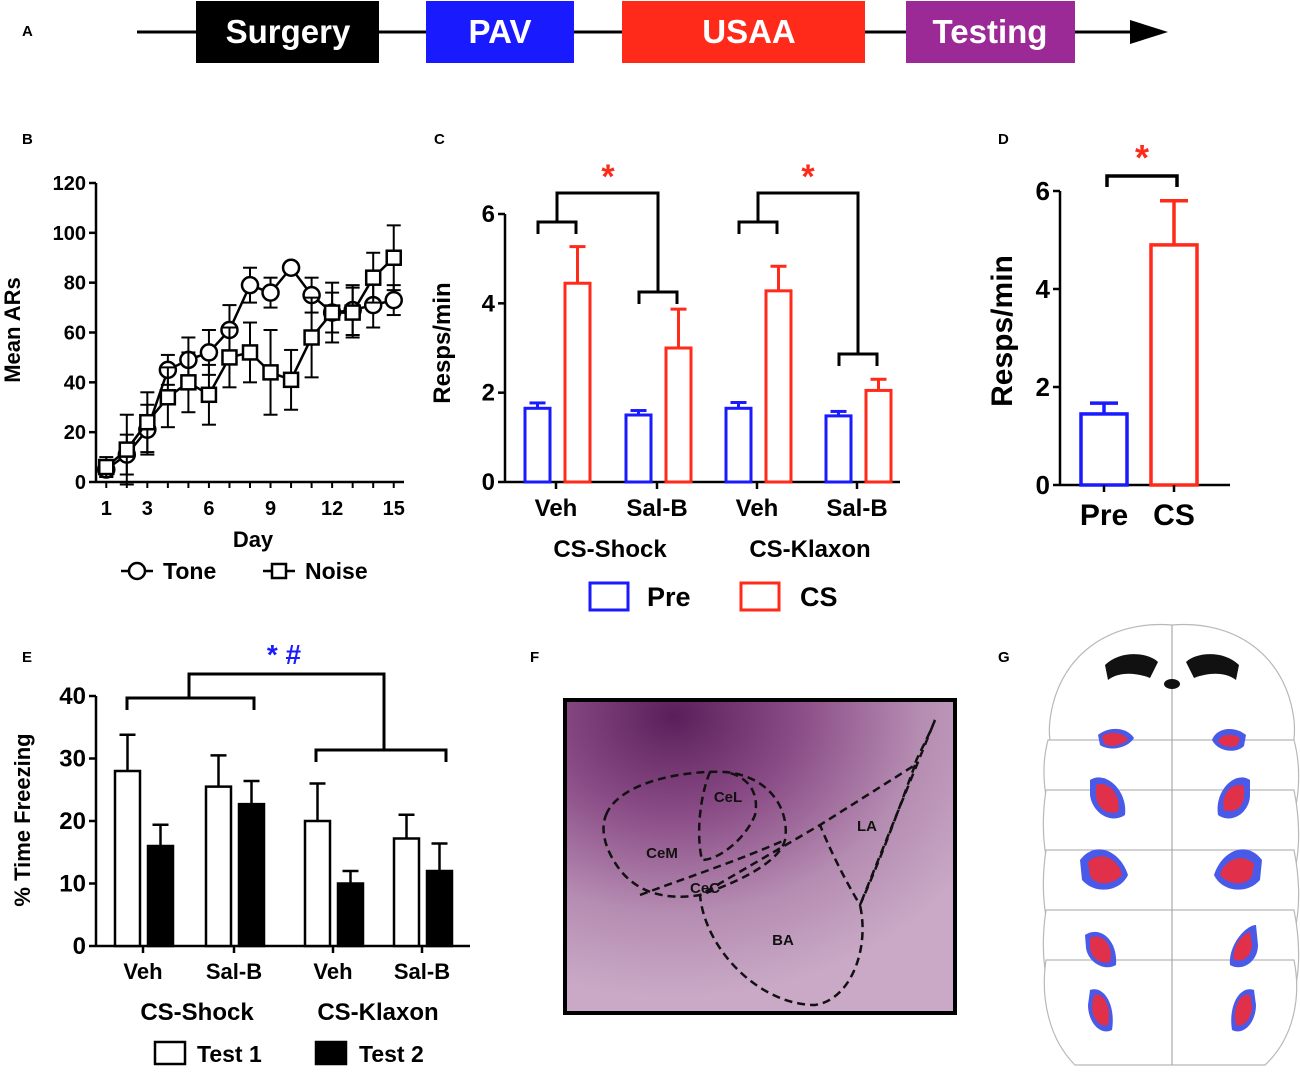 The width and height of the screenshot is (1300, 1073). What do you see at coordinates (170, 1053) in the screenshot?
I see `legend-test1-swatch` at bounding box center [170, 1053].